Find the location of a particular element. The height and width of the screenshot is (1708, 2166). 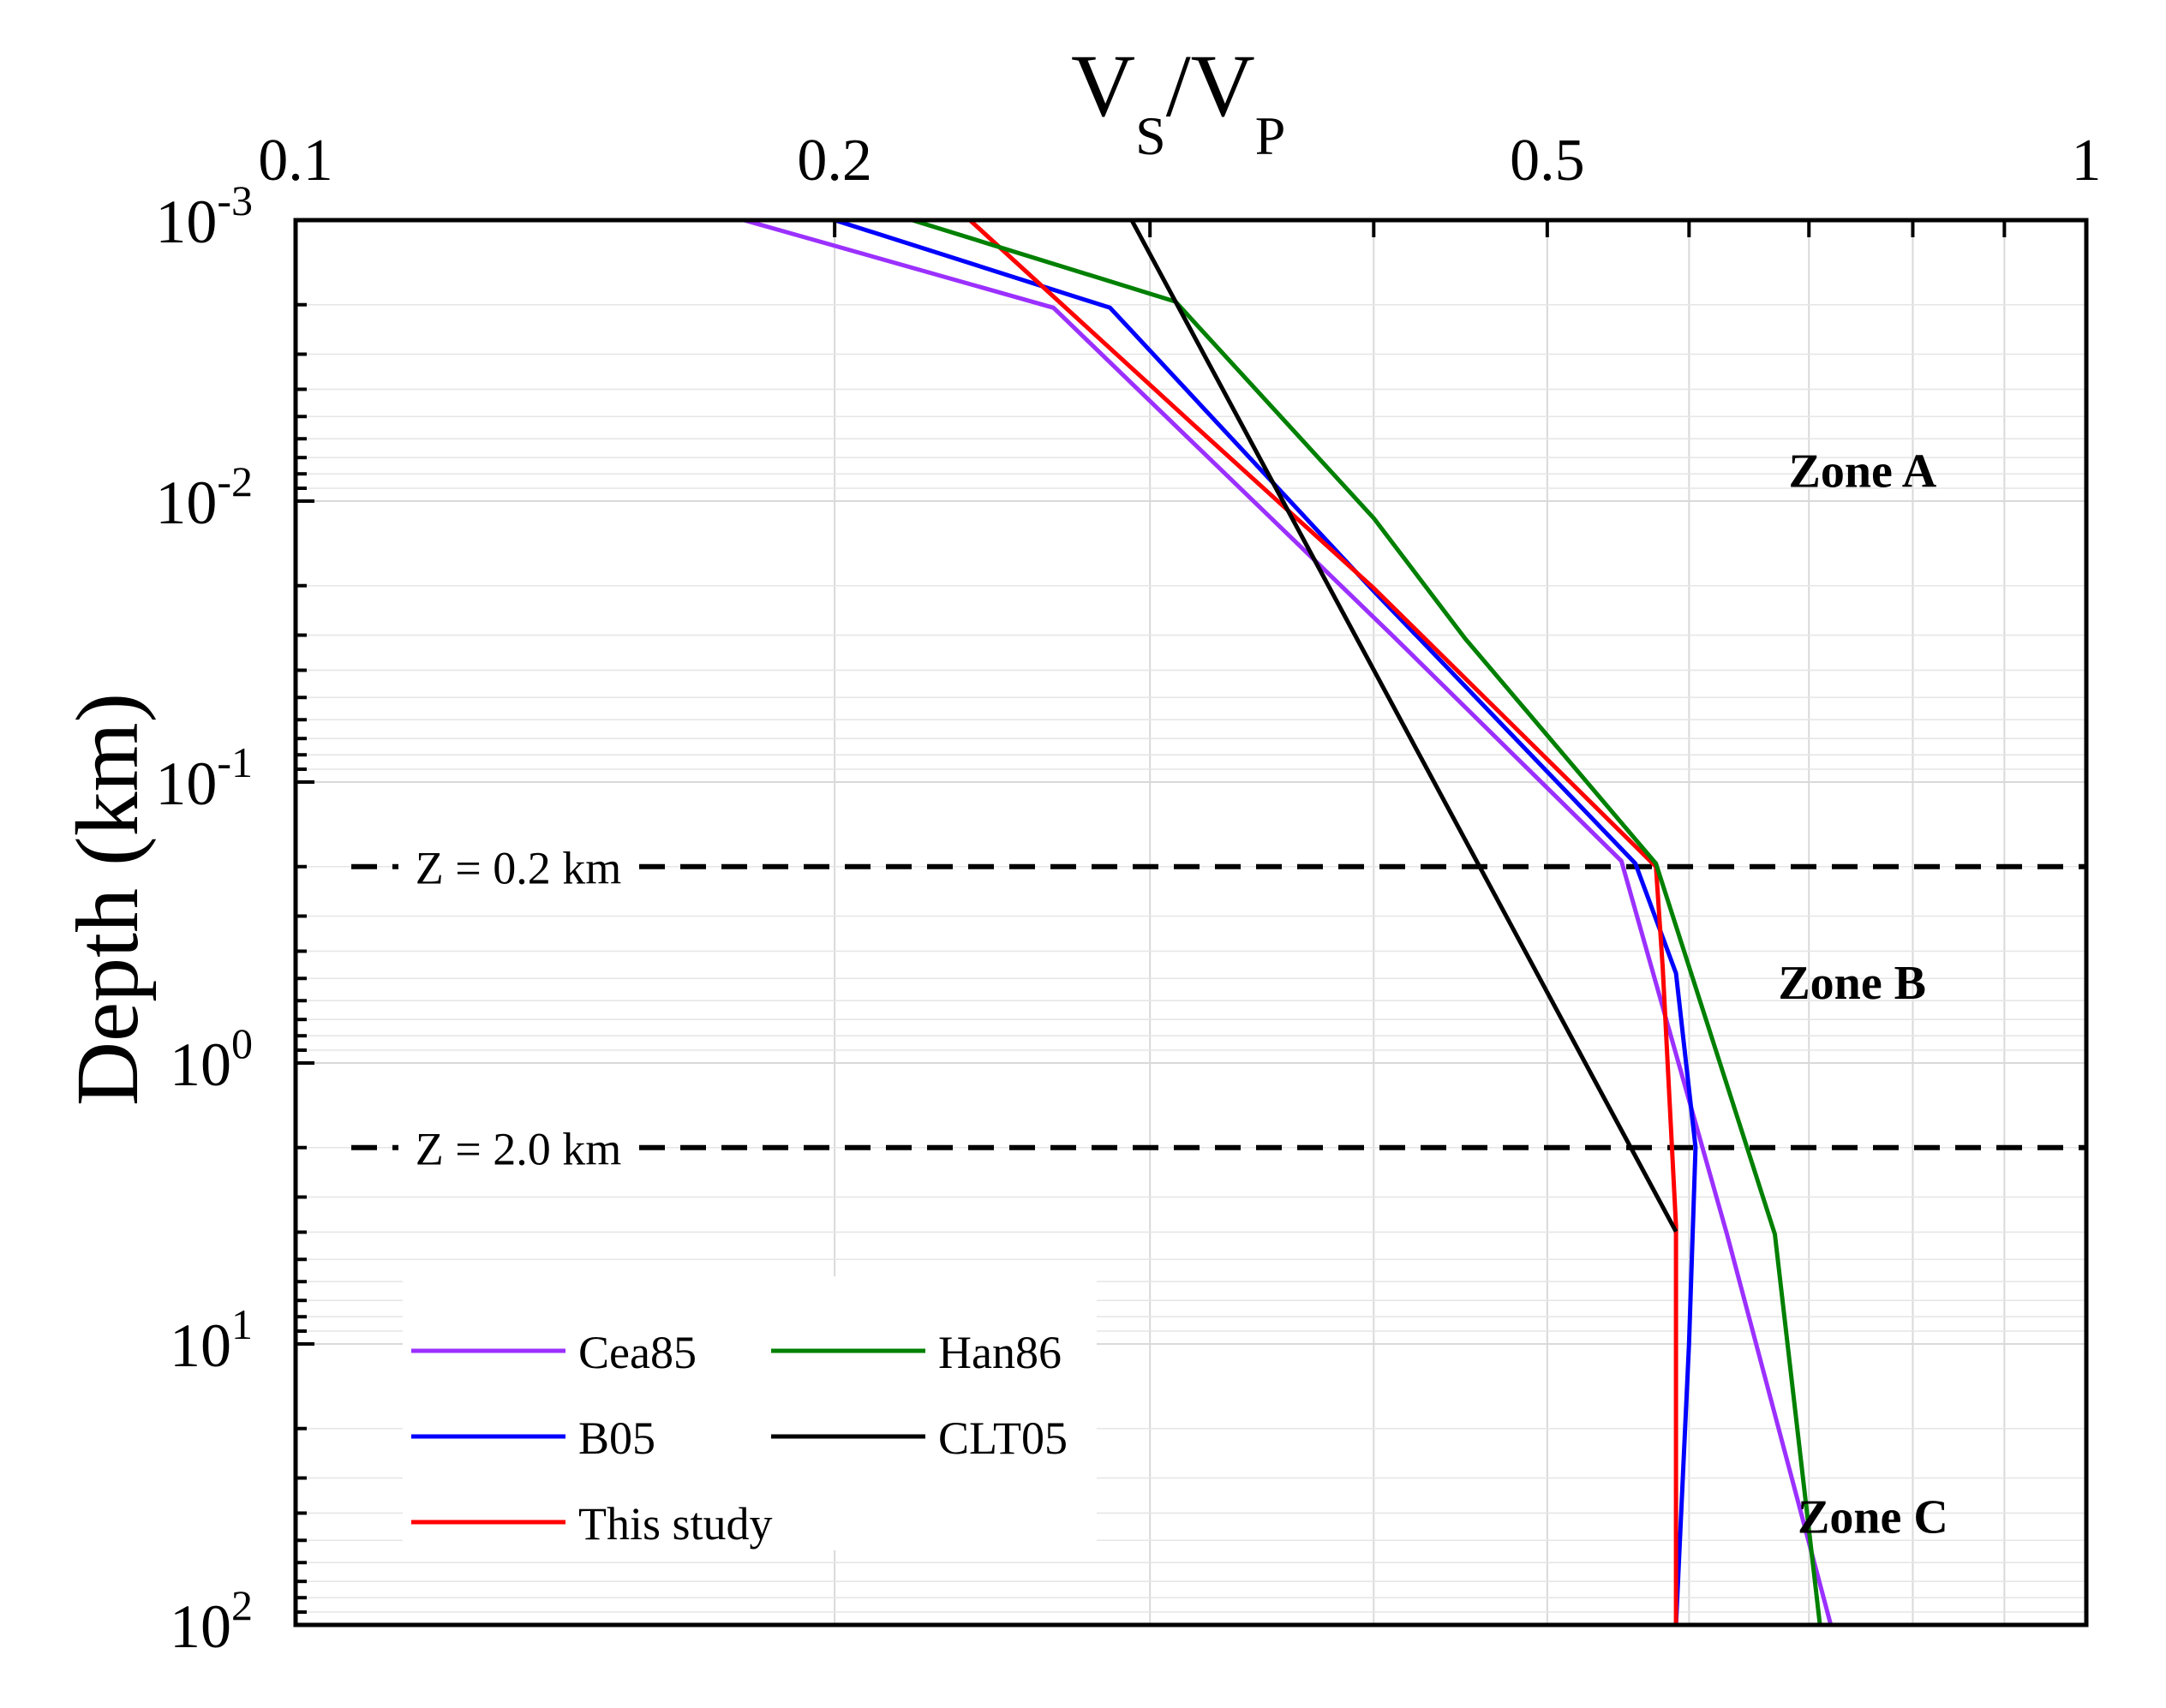

y-tick-label: 10² is located at coordinates (211, 1621).